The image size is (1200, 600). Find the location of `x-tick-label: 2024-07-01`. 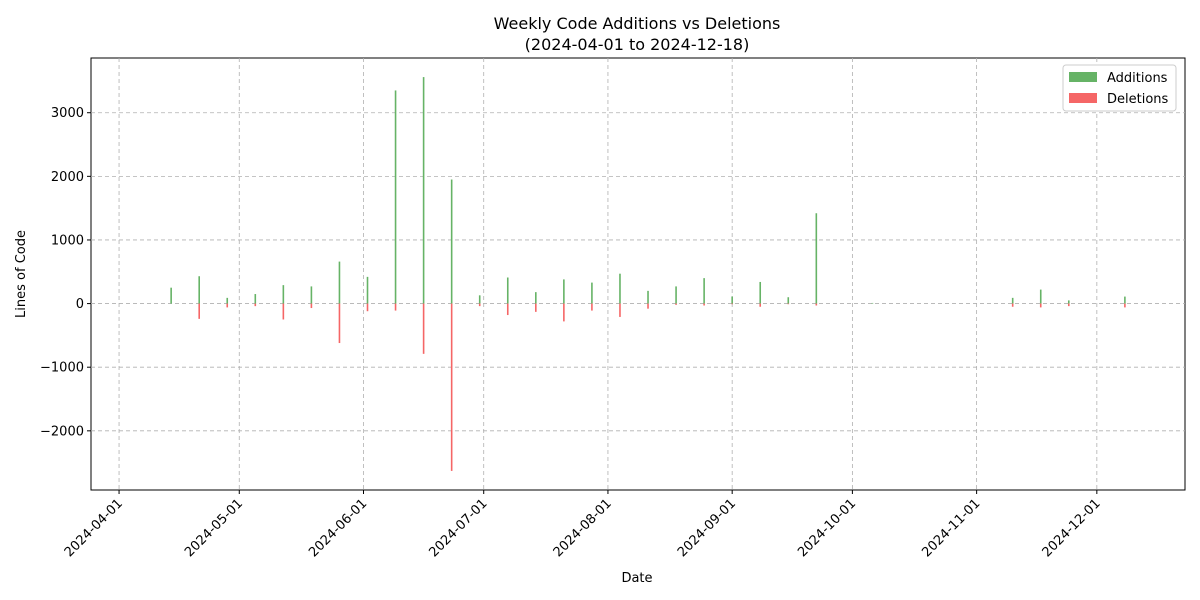

x-tick-label: 2024-07-01 is located at coordinates (459, 528).